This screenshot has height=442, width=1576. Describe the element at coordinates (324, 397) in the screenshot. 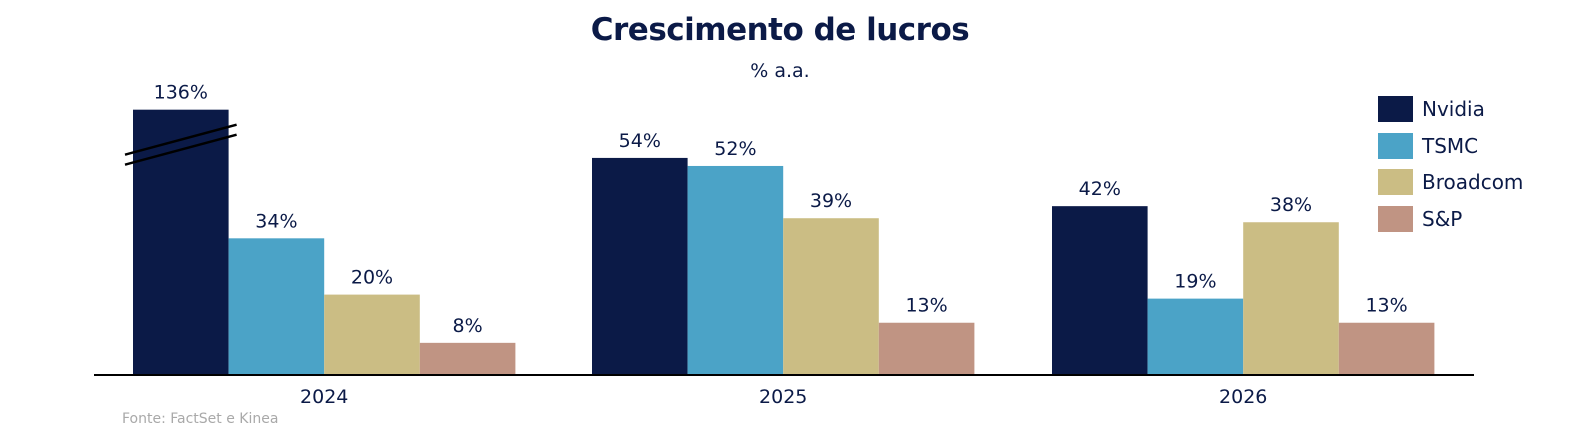

I see `x-tick-label: 2024` at that location.